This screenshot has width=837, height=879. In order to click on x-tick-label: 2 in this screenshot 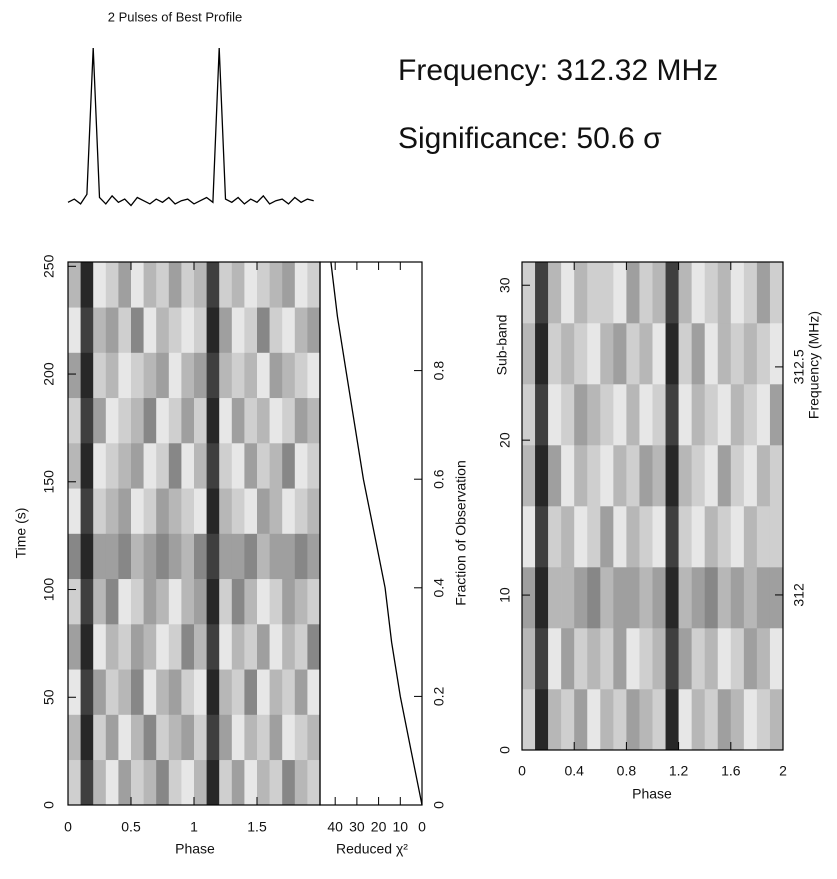, I will do `click(783, 771)`.